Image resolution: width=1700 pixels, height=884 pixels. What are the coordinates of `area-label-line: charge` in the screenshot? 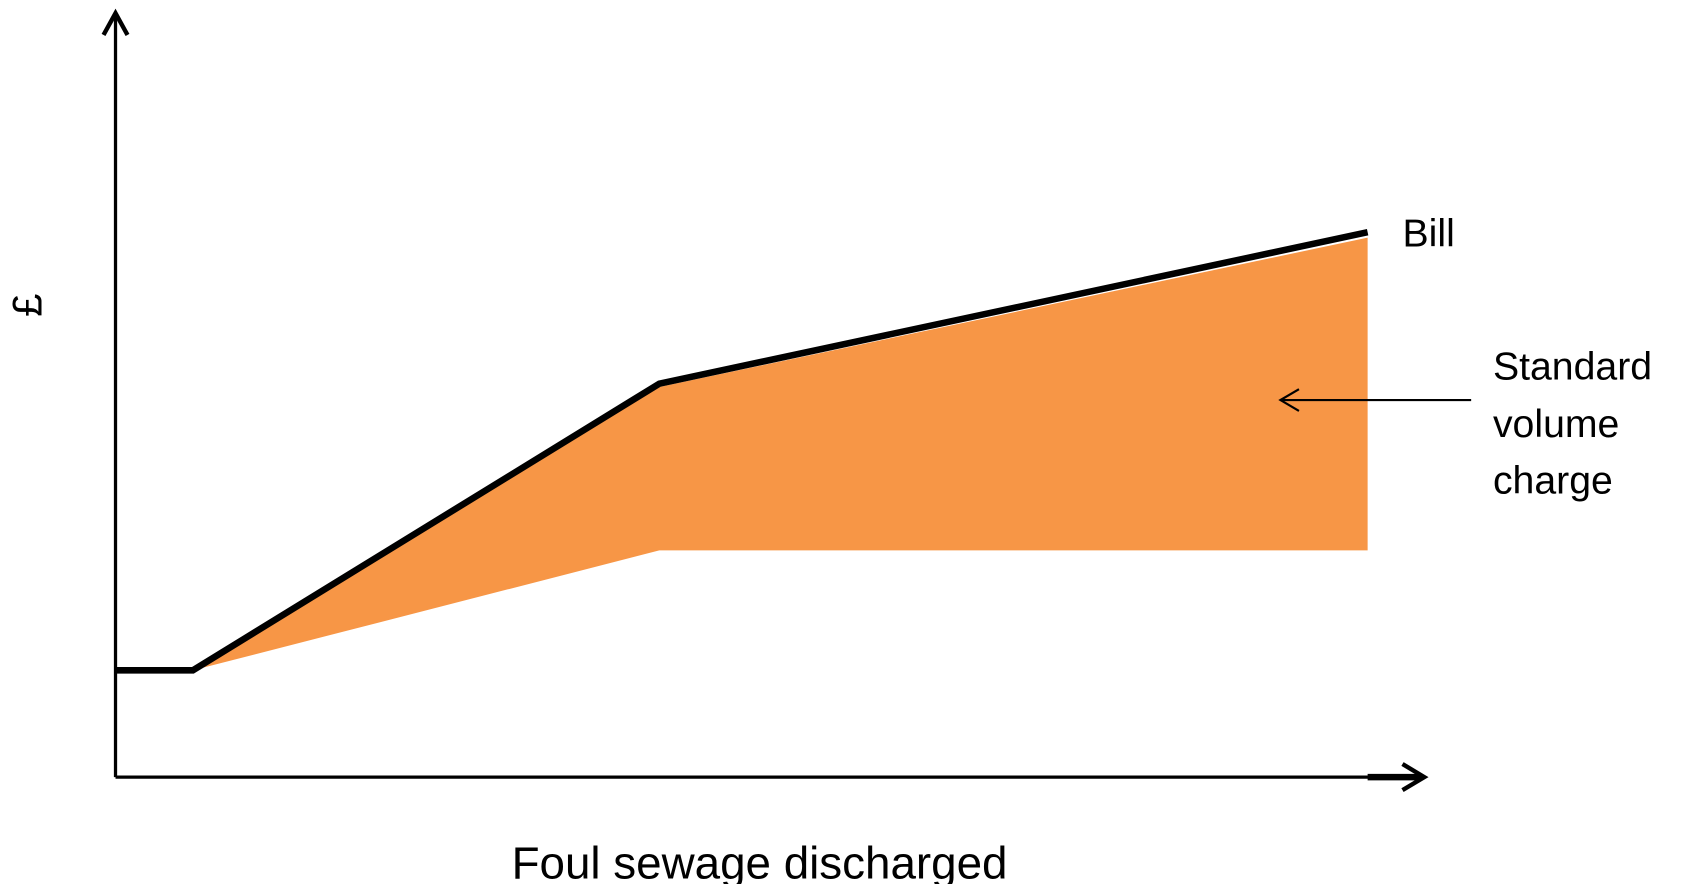 It's located at (1553, 481).